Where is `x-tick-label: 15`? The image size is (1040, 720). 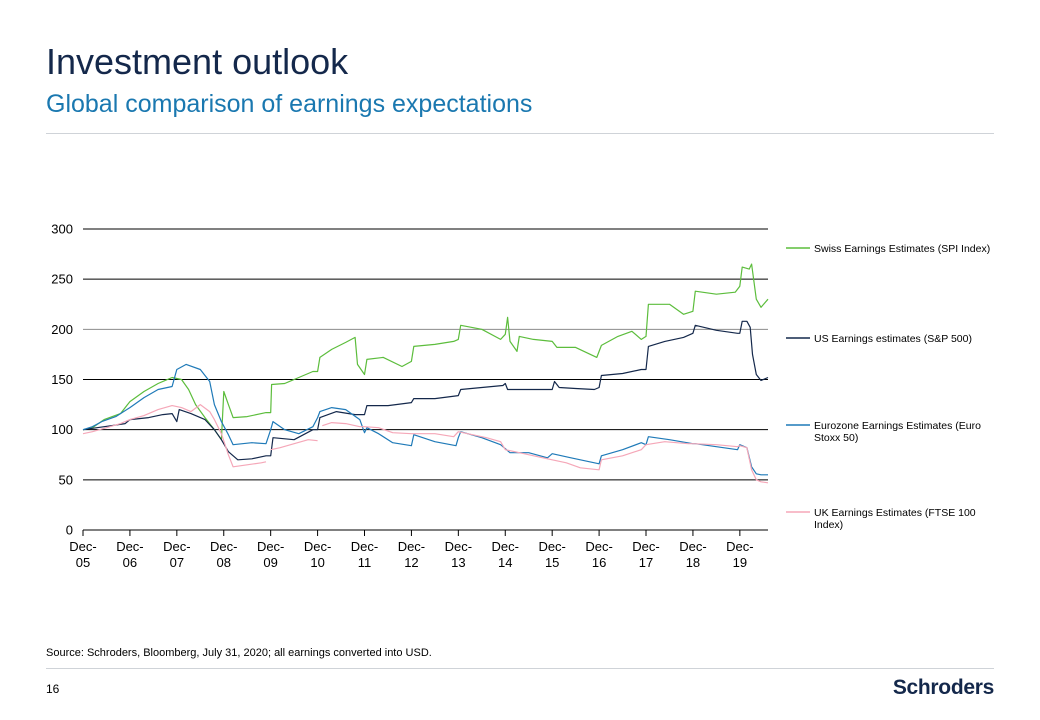 x-tick-label: 15 is located at coordinates (552, 562).